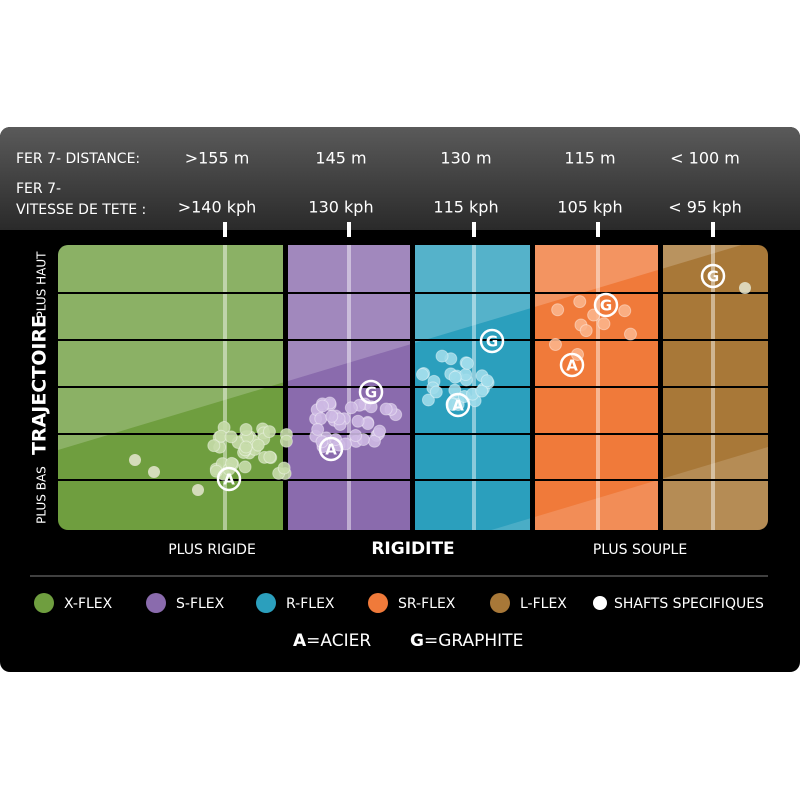 The image size is (800, 800). Describe the element at coordinates (465, 158) in the screenshot. I see `header-value: 130 m` at that location.